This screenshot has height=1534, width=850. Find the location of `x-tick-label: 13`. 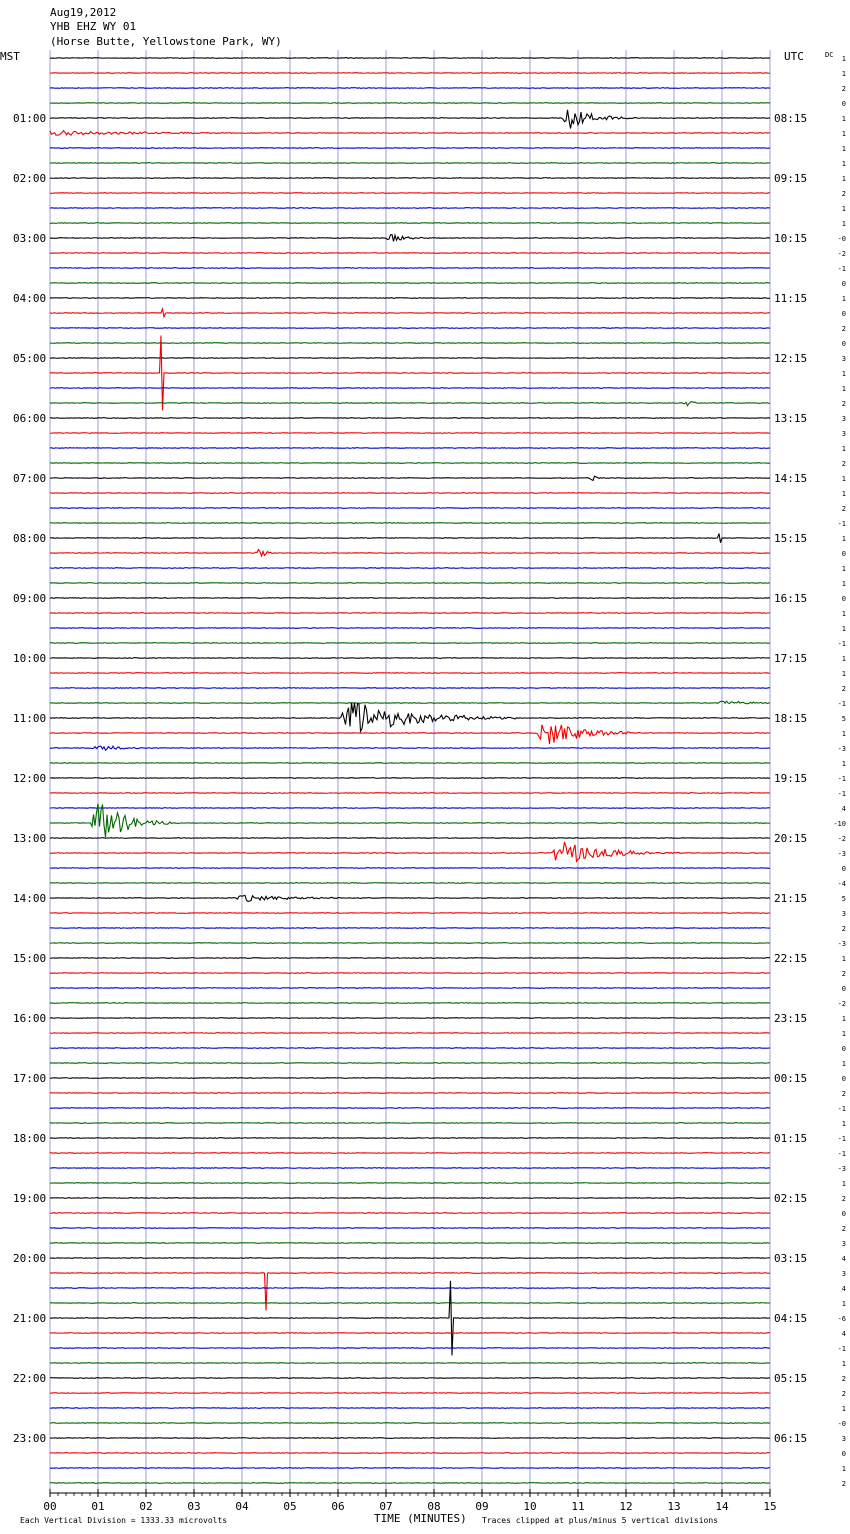

x-tick-label: 13 is located at coordinates (673, 1506).